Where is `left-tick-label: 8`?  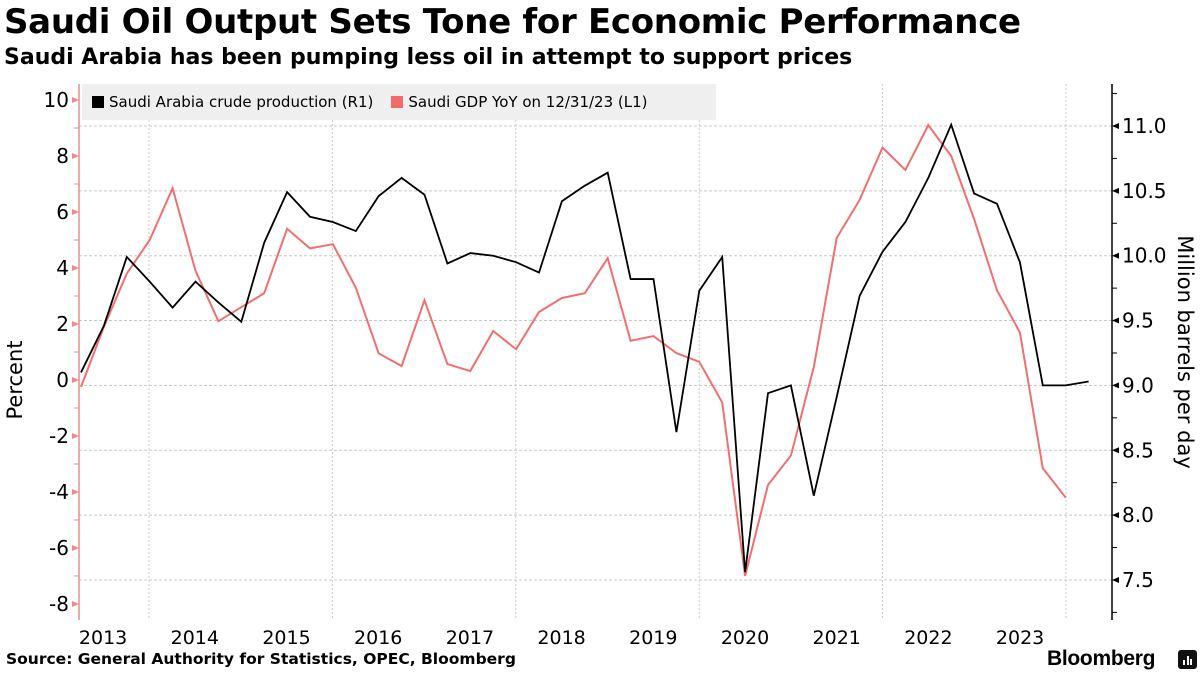
left-tick-label: 8 is located at coordinates (62, 156).